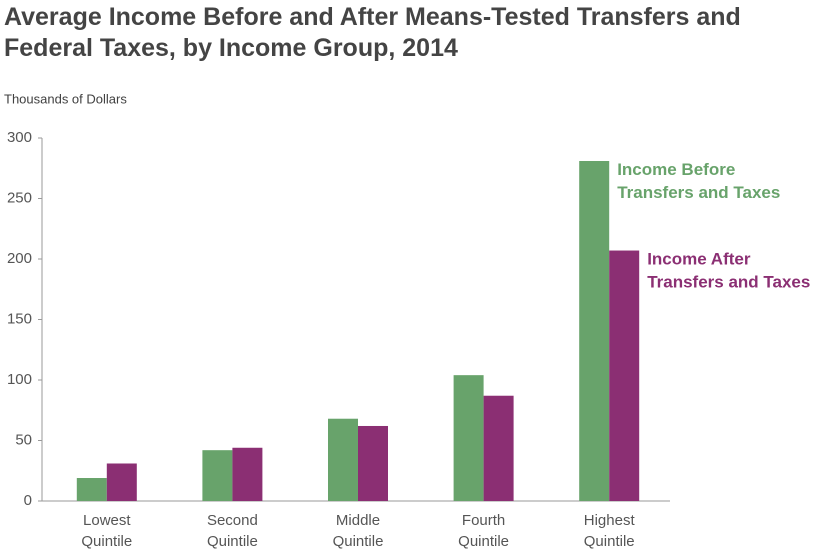 The height and width of the screenshot is (550, 825). I want to click on y-tick-label: 50, so click(23, 439).